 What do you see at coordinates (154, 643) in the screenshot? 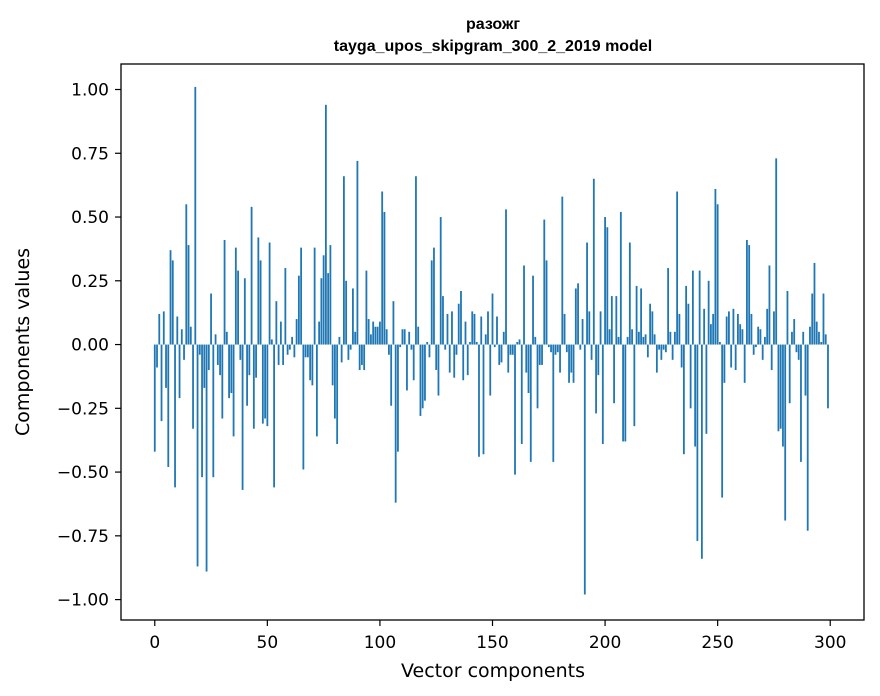
I see `x-tick-label: 0` at bounding box center [154, 643].